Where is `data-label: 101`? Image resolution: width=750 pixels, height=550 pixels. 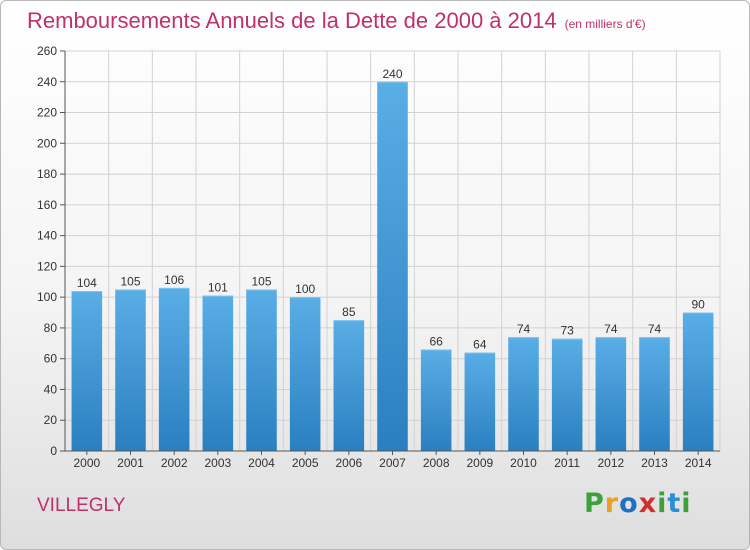
data-label: 101 is located at coordinates (218, 288).